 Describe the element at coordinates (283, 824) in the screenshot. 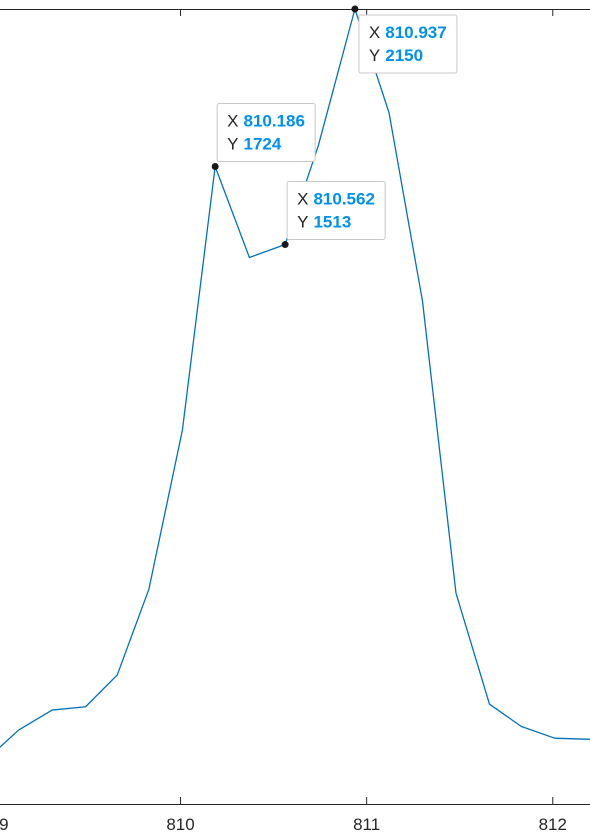

I see `x-axis-tick-labels: 809 810 811 812` at that location.